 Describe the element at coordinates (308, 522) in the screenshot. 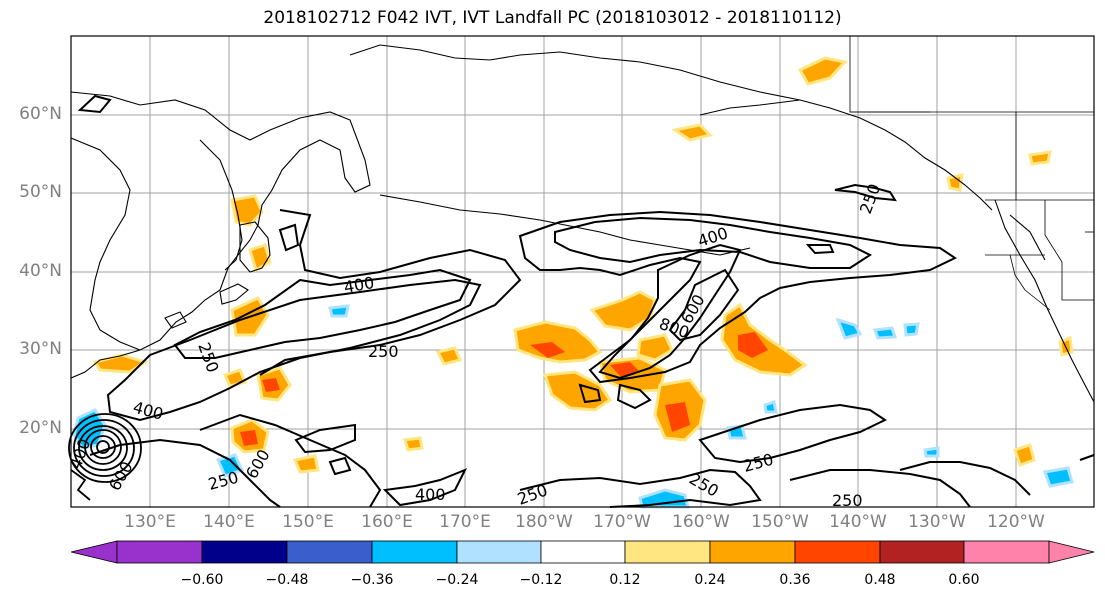

I see `lon-label: 150°E` at that location.